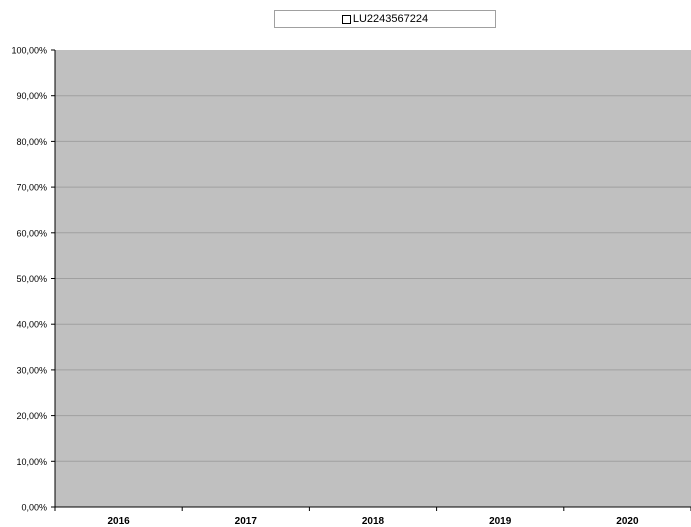 This screenshot has height=527, width=691. Describe the element at coordinates (29, 51) in the screenshot. I see `y-tick-label: 100,00%` at that location.